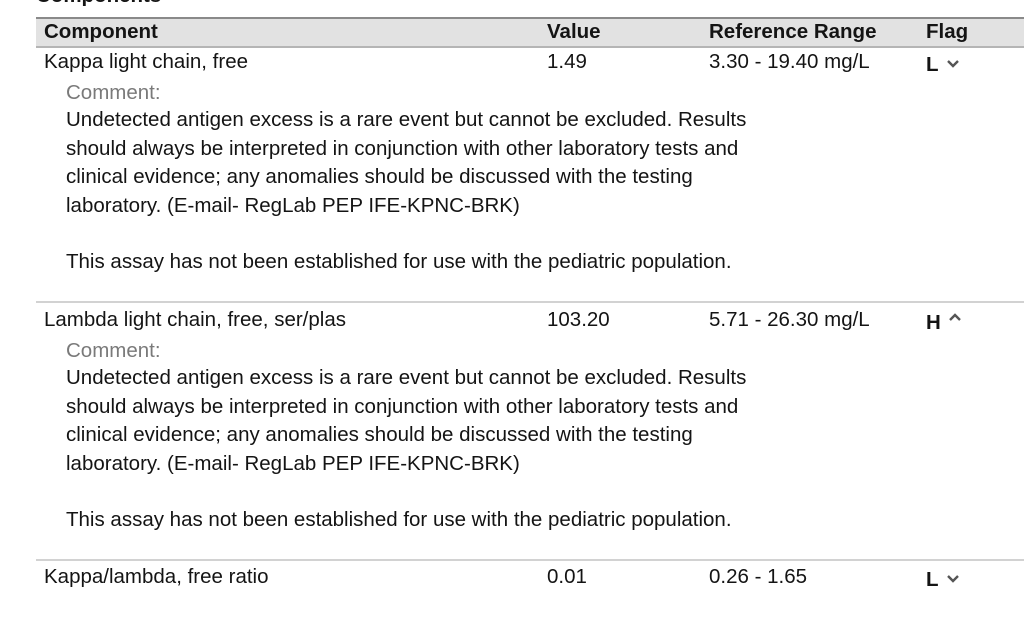 The image size is (1024, 622). I want to click on component-name: Kappa light chain, free, so click(146, 61).